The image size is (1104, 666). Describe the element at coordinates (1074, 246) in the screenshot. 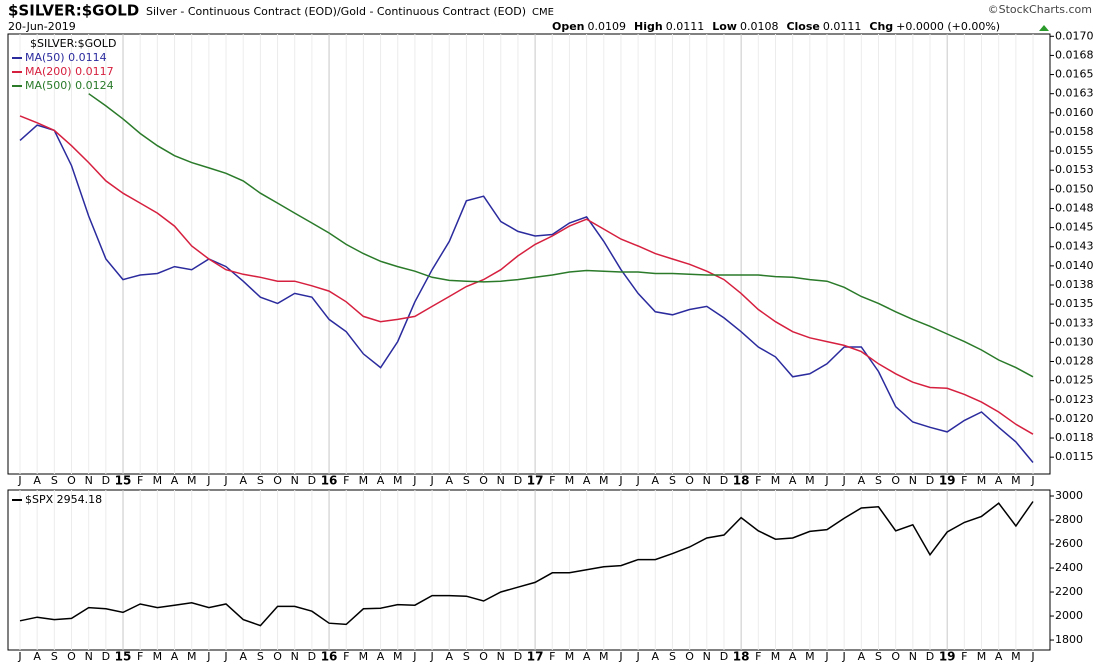

I see `y-tick-label: 0.0143` at that location.